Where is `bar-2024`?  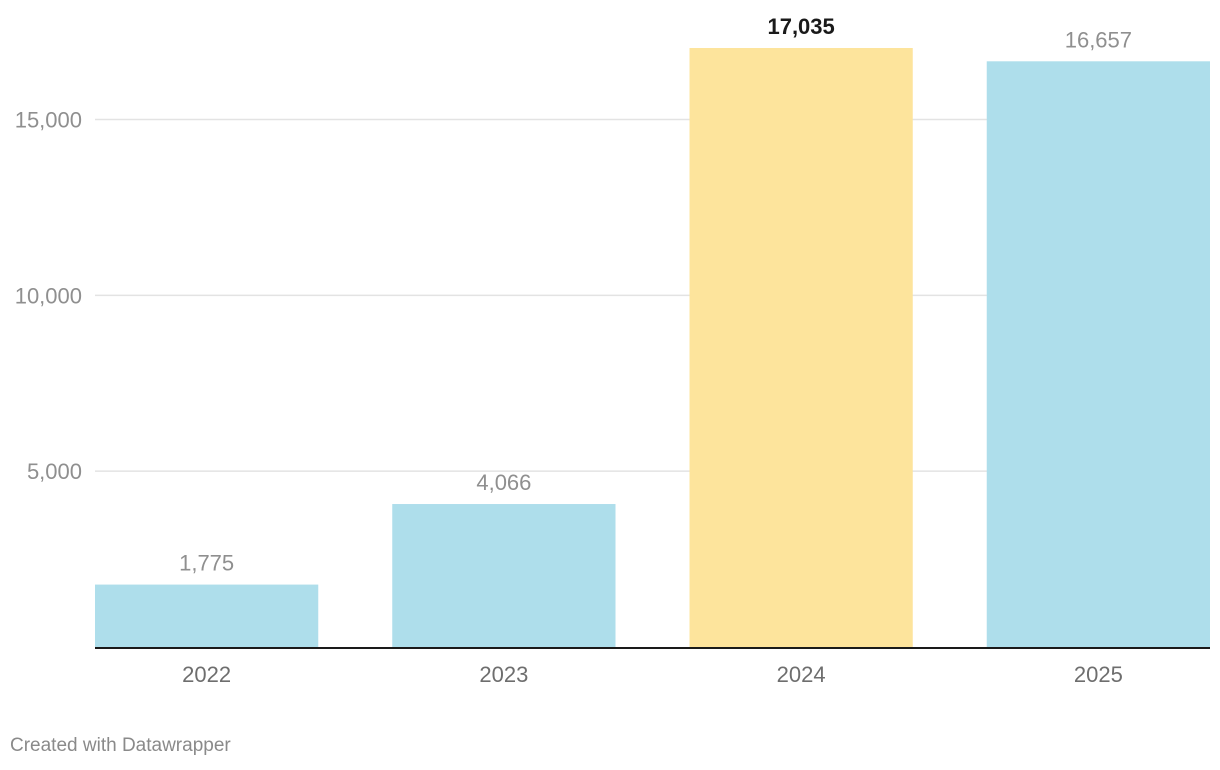 bar-2024 is located at coordinates (801, 347).